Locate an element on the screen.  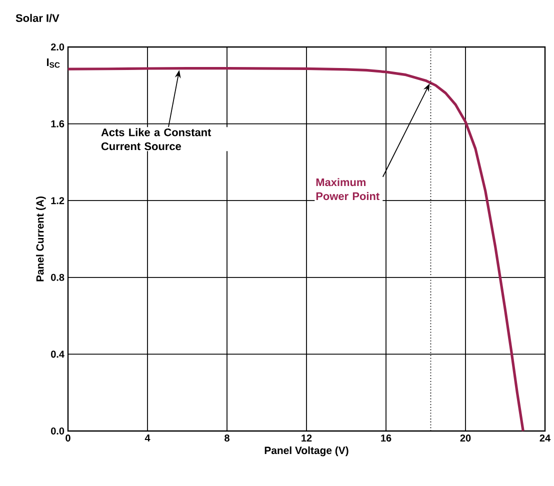
y-tick-label: 1.2 is located at coordinates (57, 200).